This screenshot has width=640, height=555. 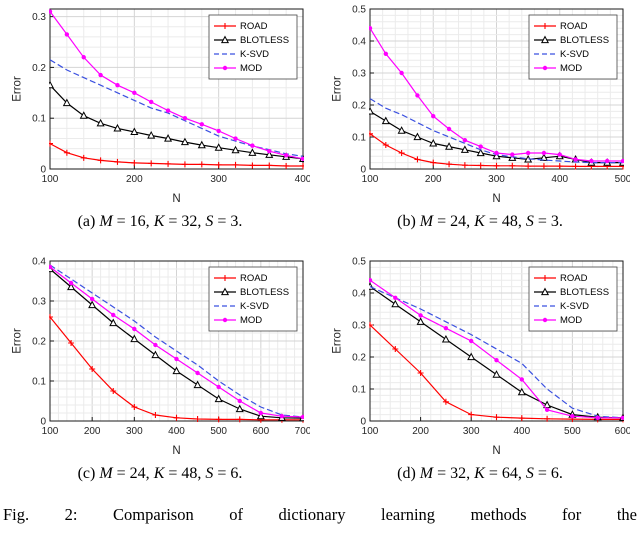 I want to click on x-tick-label: 700, so click(x=302, y=431).